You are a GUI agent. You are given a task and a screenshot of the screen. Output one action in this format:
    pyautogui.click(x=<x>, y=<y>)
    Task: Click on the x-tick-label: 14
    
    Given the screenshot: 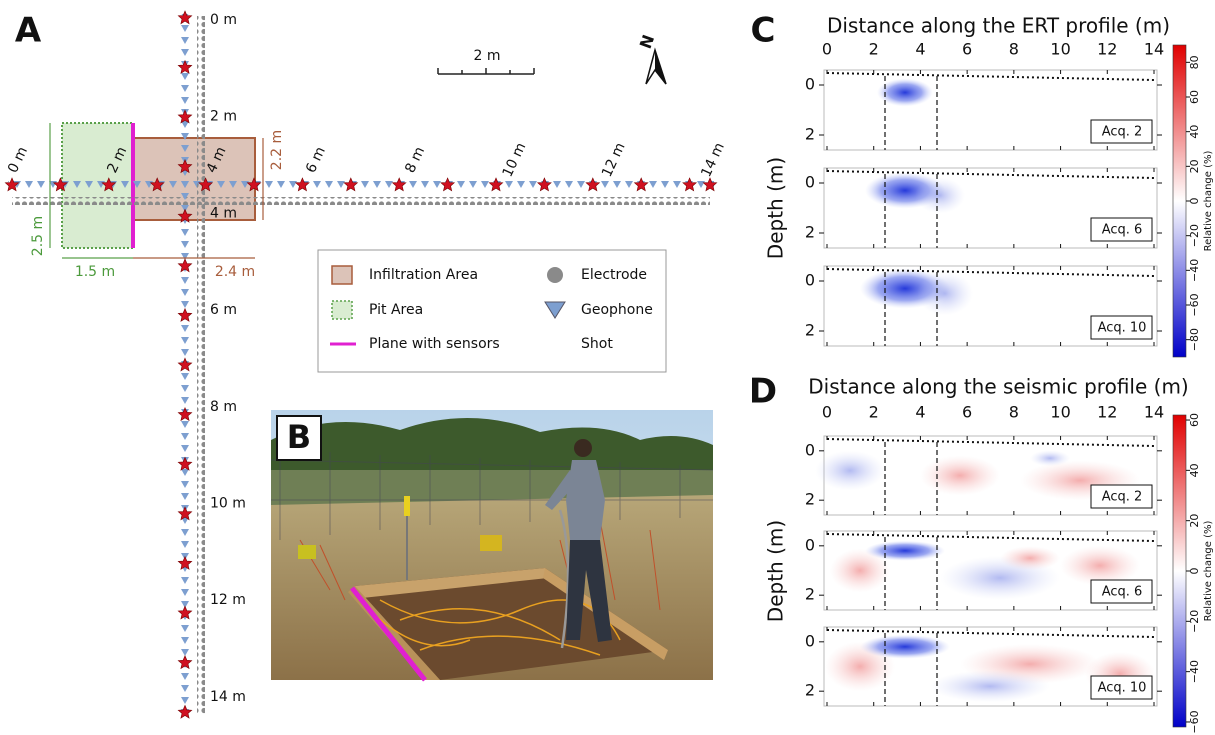 What is the action you would take?
    pyautogui.click(x=1154, y=412)
    